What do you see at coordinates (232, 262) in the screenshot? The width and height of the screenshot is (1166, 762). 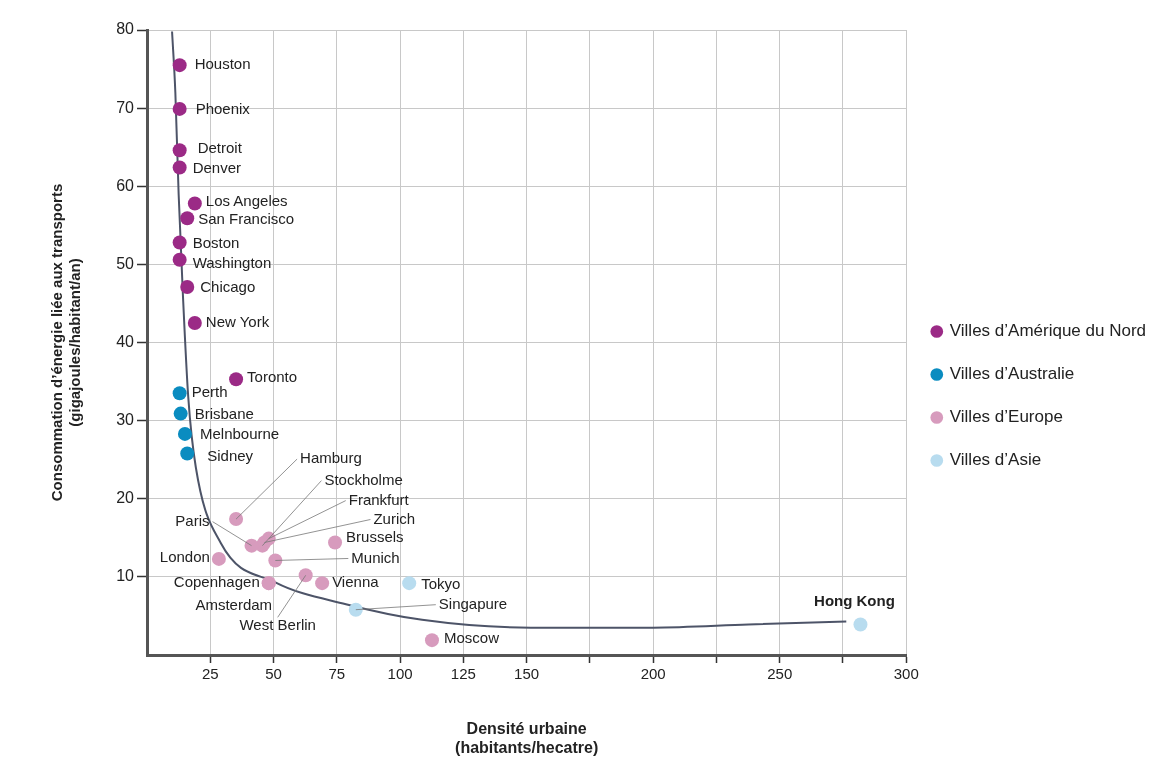 I see `annotation: Washington` at bounding box center [232, 262].